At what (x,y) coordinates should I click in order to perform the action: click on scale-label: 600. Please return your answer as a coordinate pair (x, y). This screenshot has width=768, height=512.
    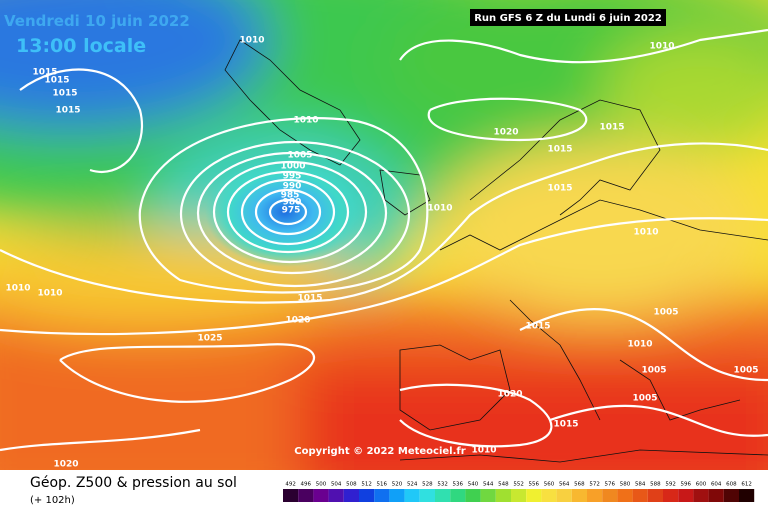
    Looking at the image, I should click on (701, 485).